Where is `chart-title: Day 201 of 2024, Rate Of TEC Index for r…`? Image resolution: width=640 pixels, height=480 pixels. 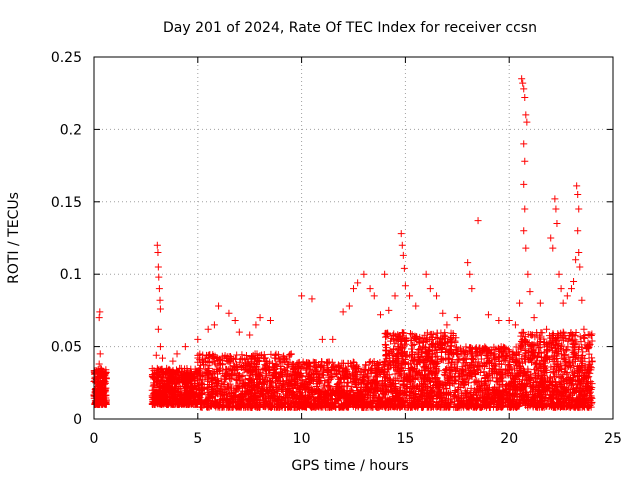
chart-title: Day 201 of 2024, Rate Of TEC Index for r… is located at coordinates (350, 28).